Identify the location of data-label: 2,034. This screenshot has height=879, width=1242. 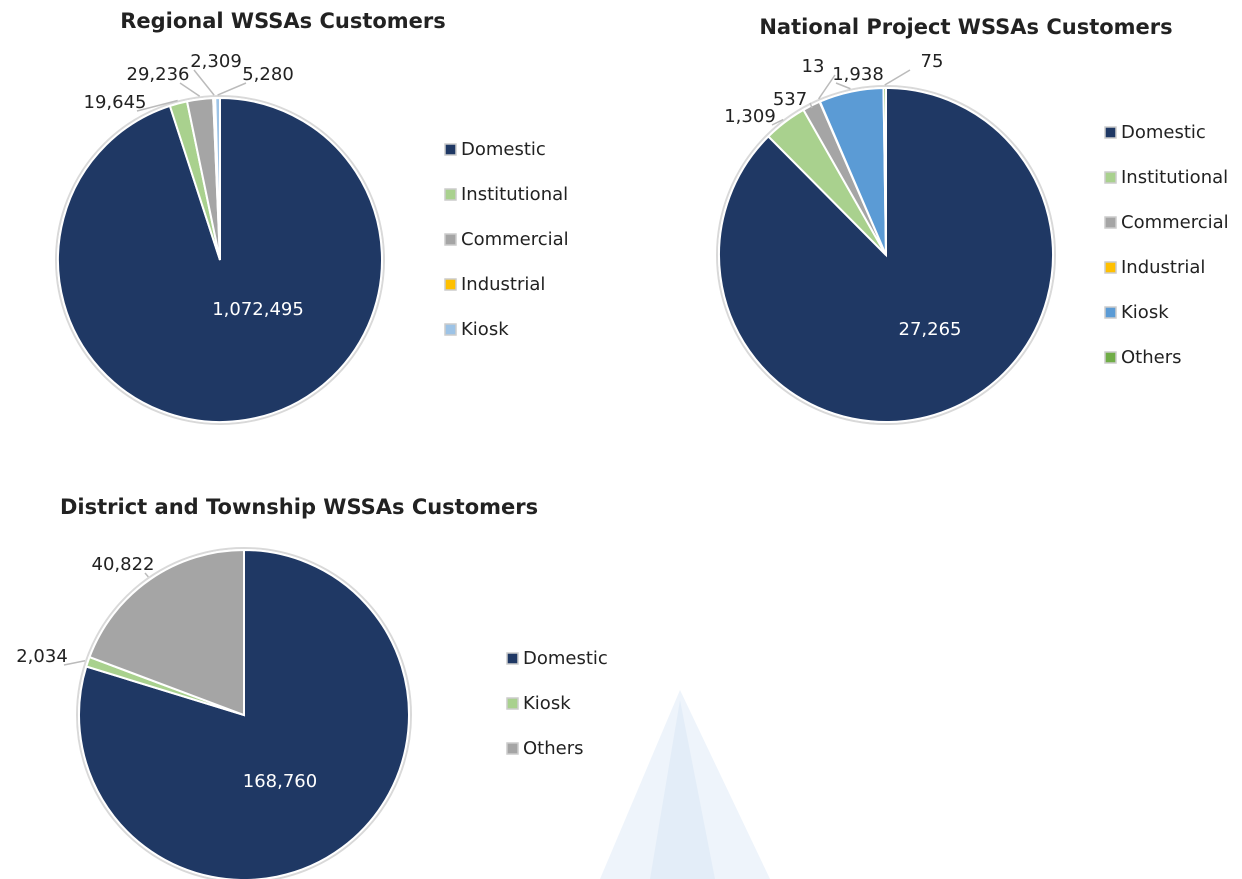
(42, 656).